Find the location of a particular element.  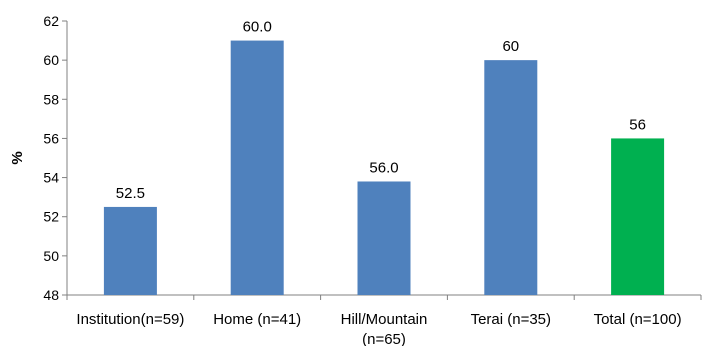

category-label: Total (n=100) is located at coordinates (638, 319).